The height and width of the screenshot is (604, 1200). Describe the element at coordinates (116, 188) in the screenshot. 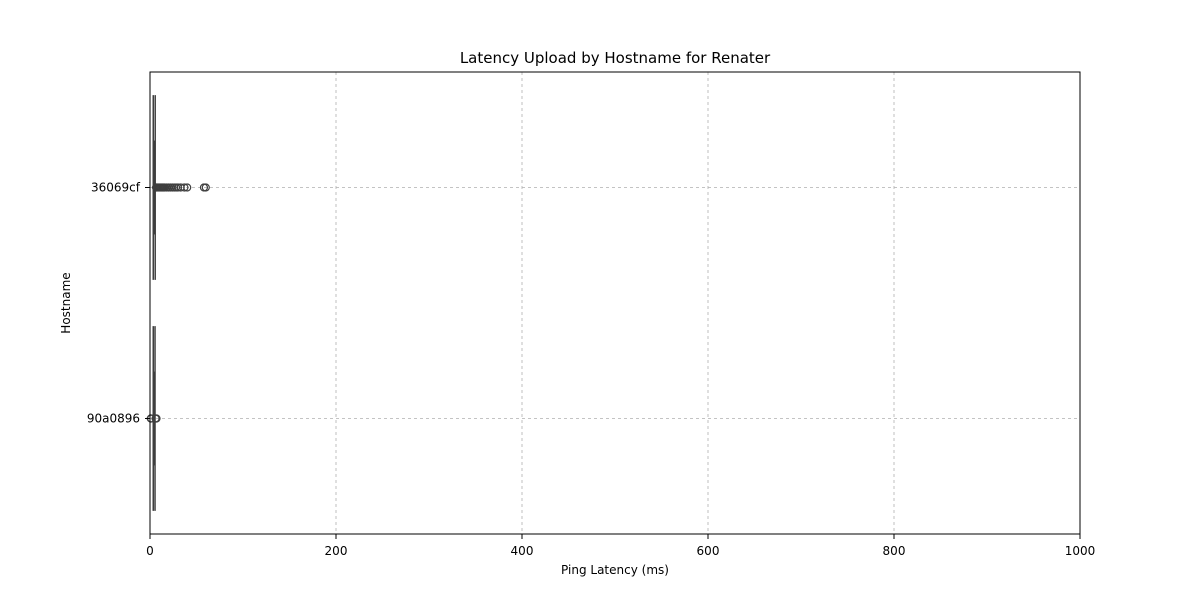

I see `y-tick-label: 36069cf` at that location.